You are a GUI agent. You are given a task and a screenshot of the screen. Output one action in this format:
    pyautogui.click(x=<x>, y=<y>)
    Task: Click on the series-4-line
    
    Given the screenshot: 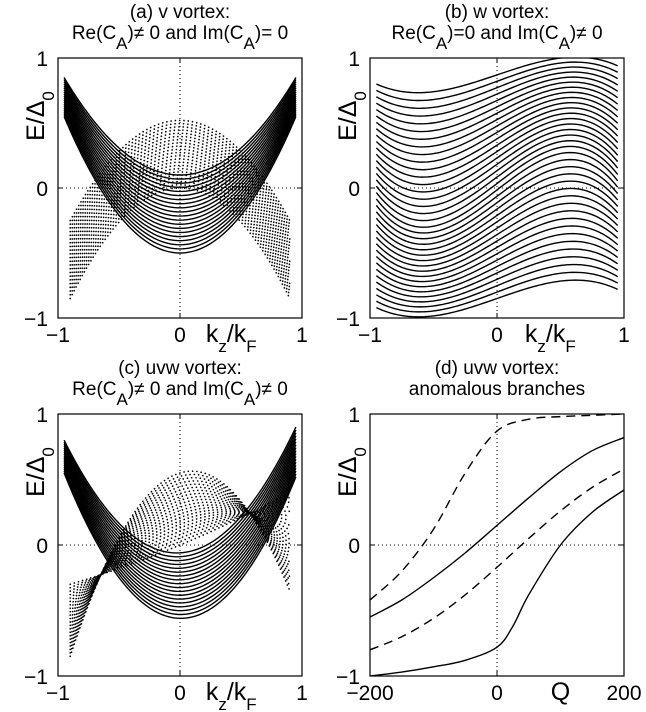 What is the action you would take?
    pyautogui.click(x=497, y=582)
    